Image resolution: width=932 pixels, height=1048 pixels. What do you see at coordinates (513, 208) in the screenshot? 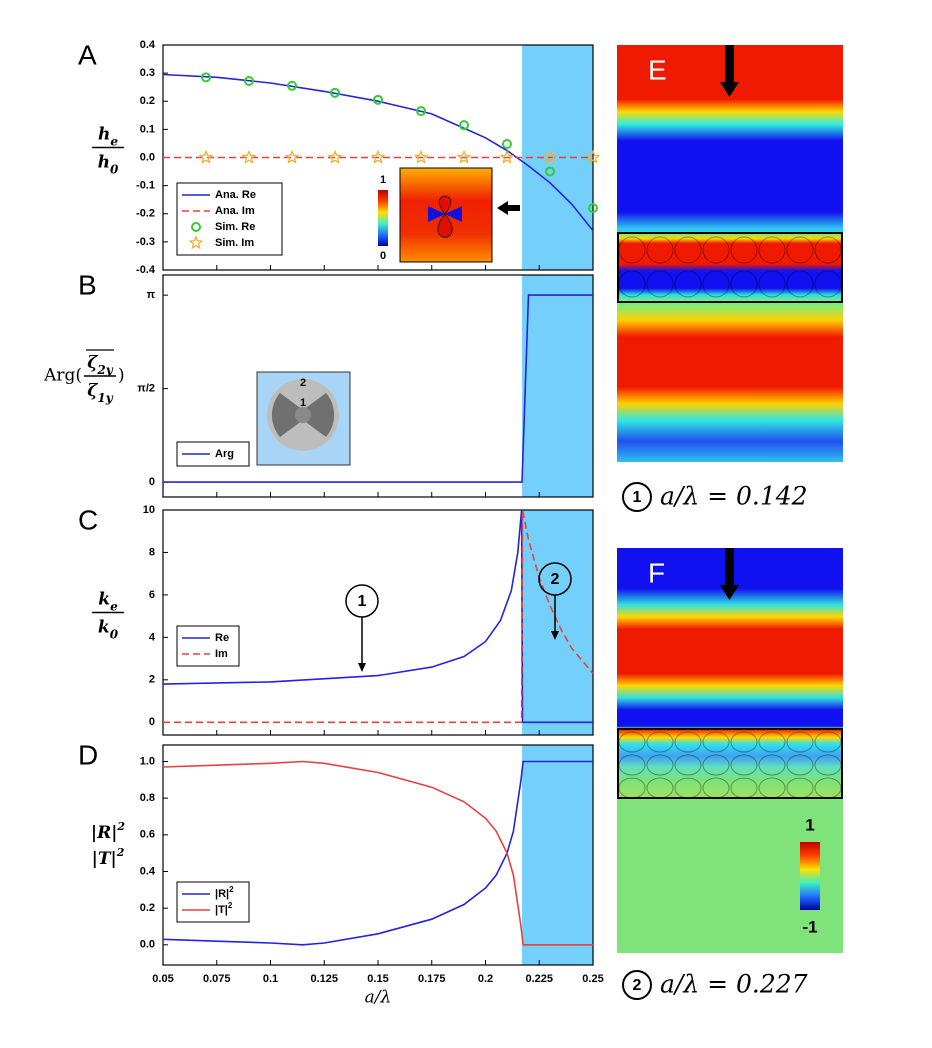
I see `inset-arrow-shaft` at bounding box center [513, 208].